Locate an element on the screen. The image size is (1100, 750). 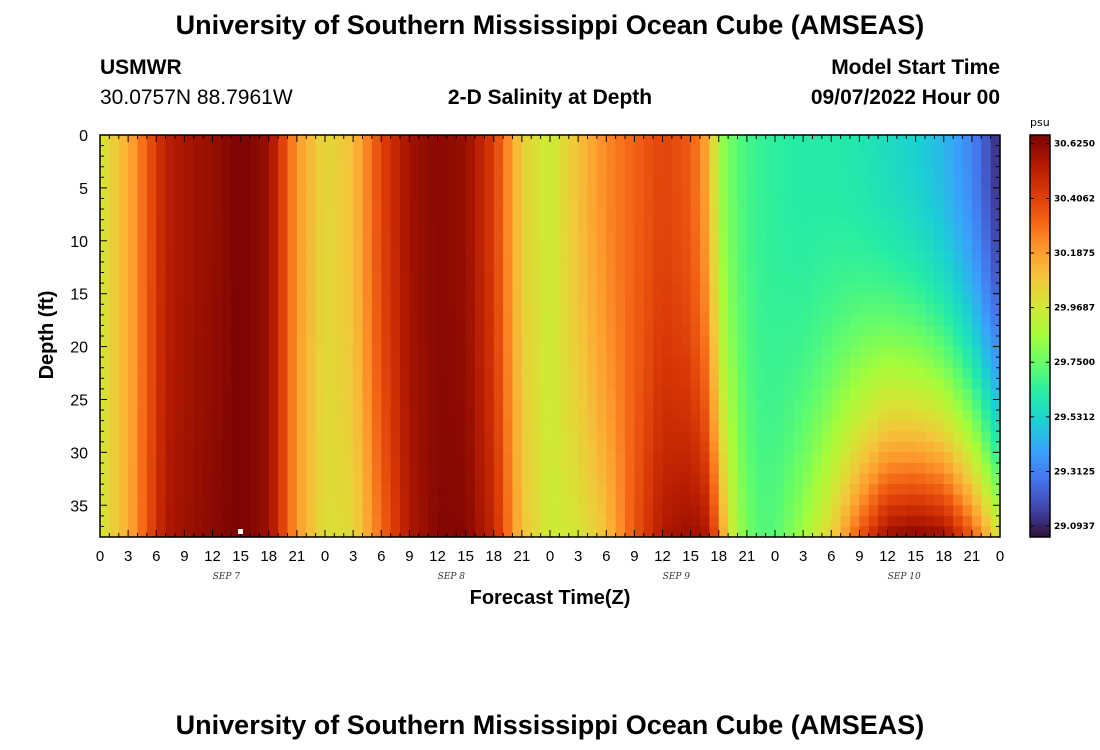
y-tick-label: 25 is located at coordinates (79, 400).